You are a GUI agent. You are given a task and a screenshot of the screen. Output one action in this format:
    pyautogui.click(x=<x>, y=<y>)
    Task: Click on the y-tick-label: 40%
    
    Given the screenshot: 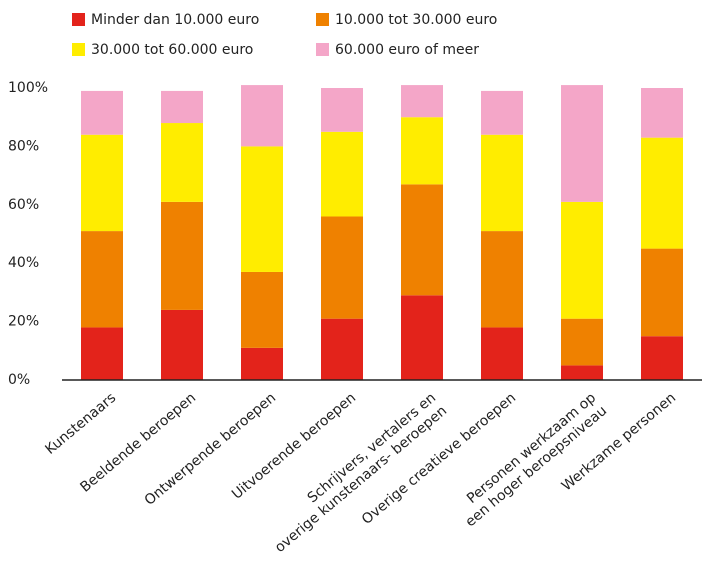 What is the action you would take?
    pyautogui.click(x=23, y=263)
    